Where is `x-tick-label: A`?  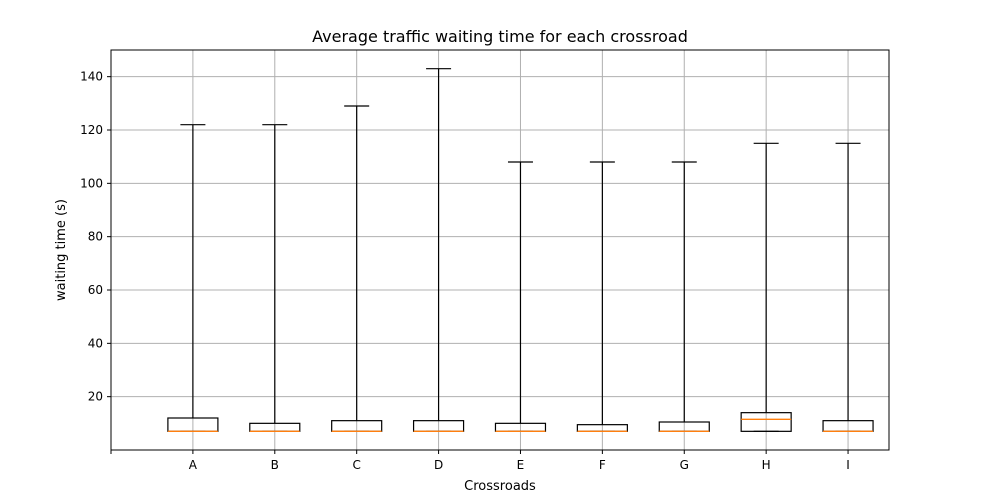 x-tick-label: A is located at coordinates (193, 465).